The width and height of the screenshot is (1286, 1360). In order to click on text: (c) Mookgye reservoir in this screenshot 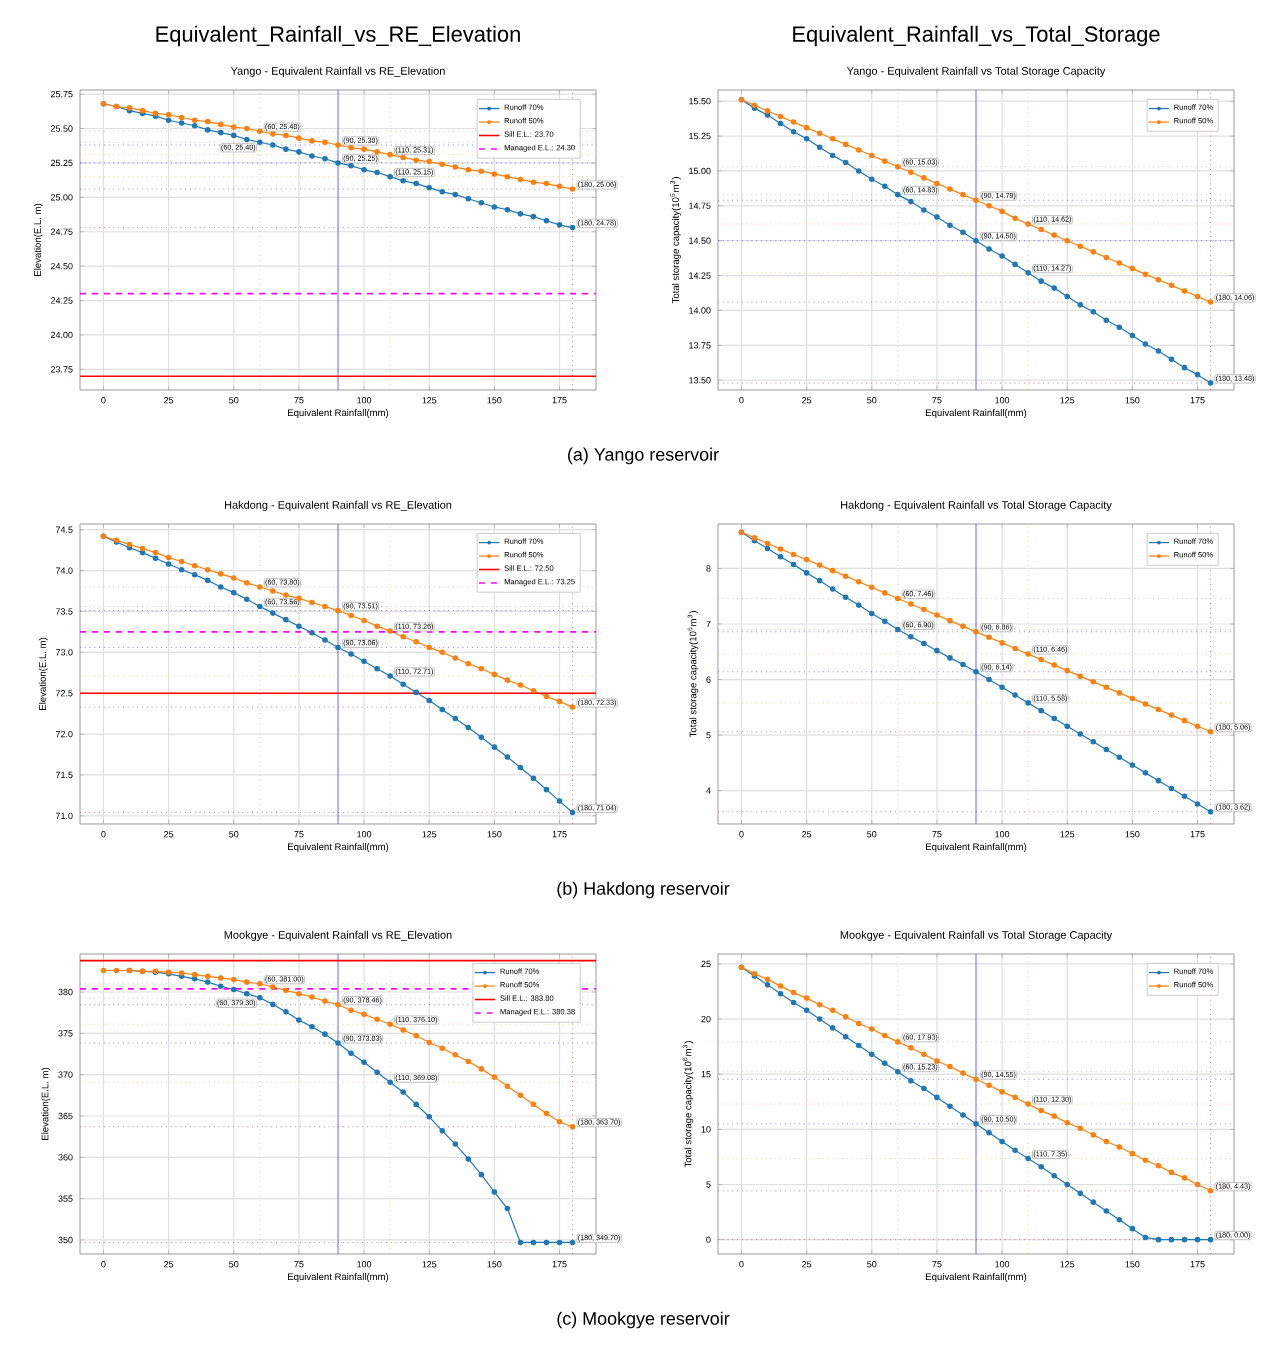, I will do `click(643, 1320)`.